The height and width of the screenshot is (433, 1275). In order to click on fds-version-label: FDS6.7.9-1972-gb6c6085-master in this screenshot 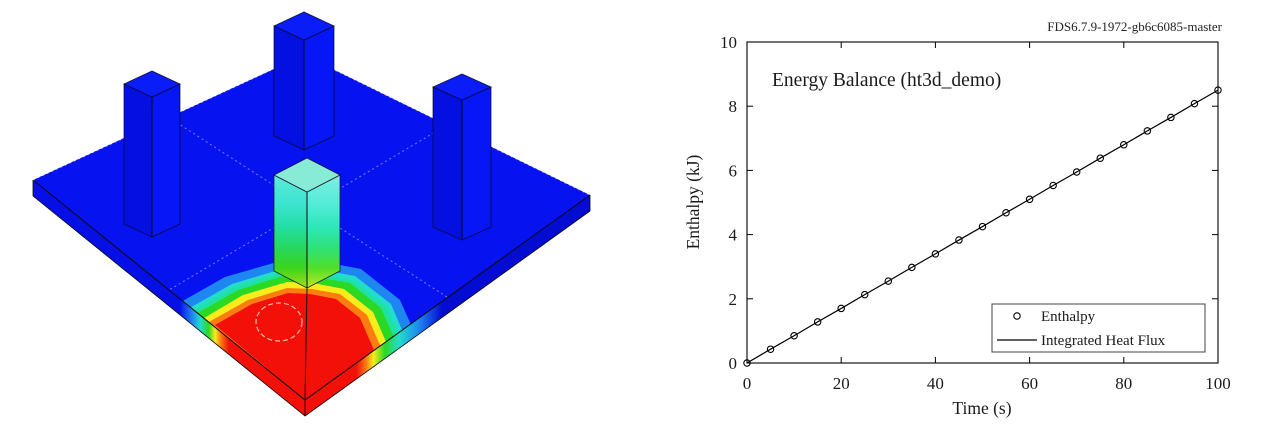, I will do `click(1134, 26)`.